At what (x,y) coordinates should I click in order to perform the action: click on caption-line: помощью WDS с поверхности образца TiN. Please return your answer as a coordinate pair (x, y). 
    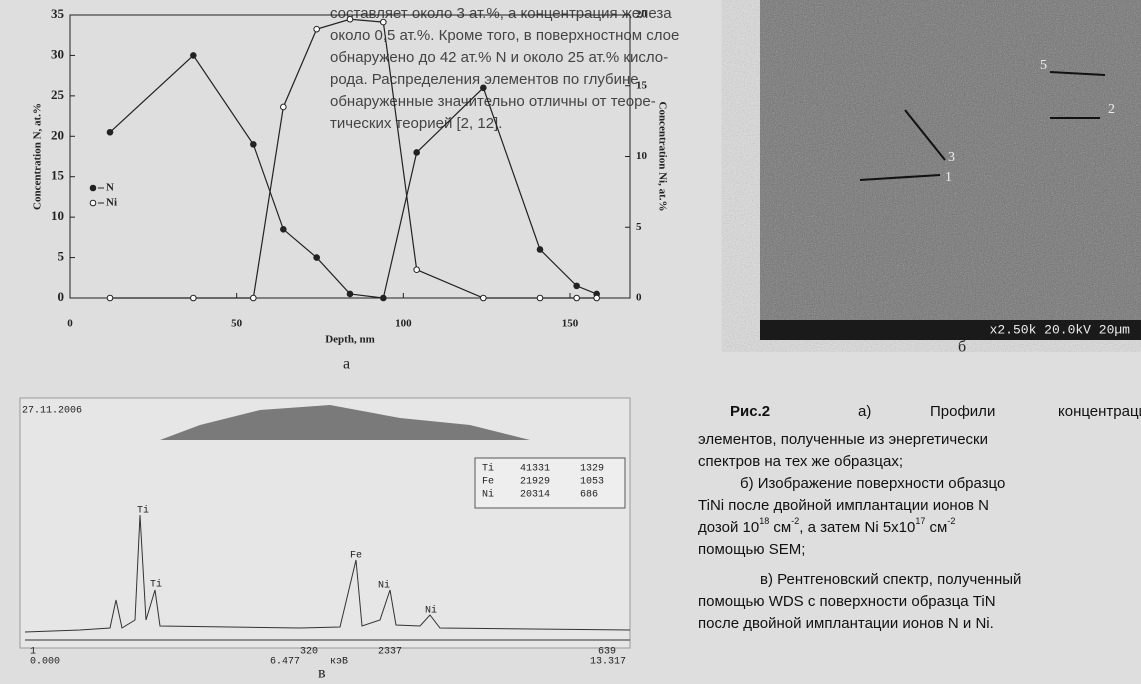
    Looking at the image, I should click on (847, 601).